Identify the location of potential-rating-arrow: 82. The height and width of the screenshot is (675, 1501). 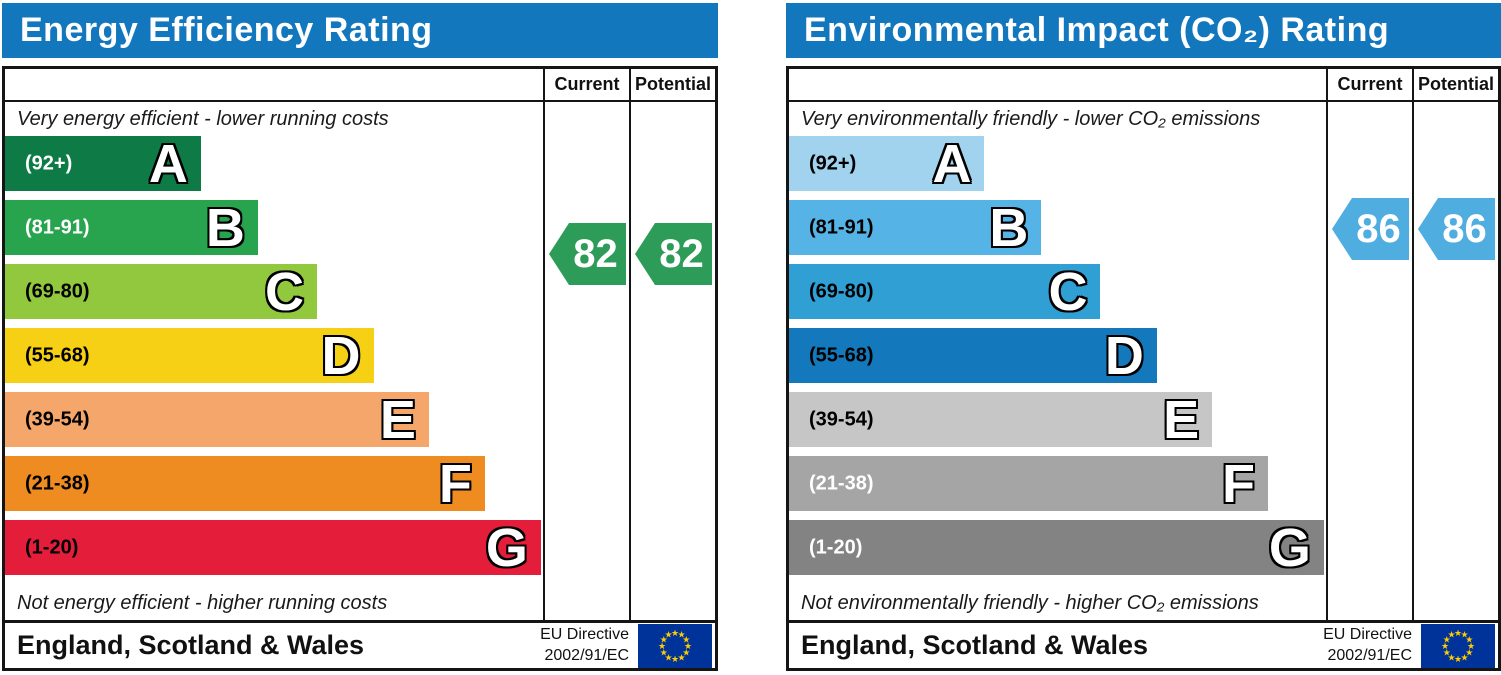
(673, 254).